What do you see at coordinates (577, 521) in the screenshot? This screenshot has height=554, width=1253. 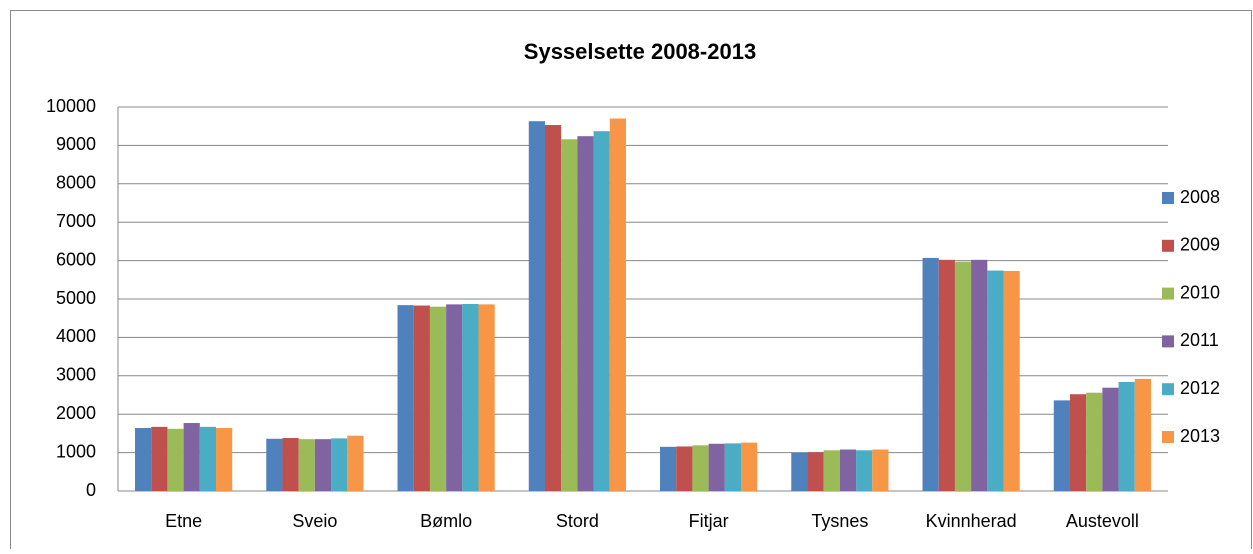 I see `x-tick-label: Stord` at bounding box center [577, 521].